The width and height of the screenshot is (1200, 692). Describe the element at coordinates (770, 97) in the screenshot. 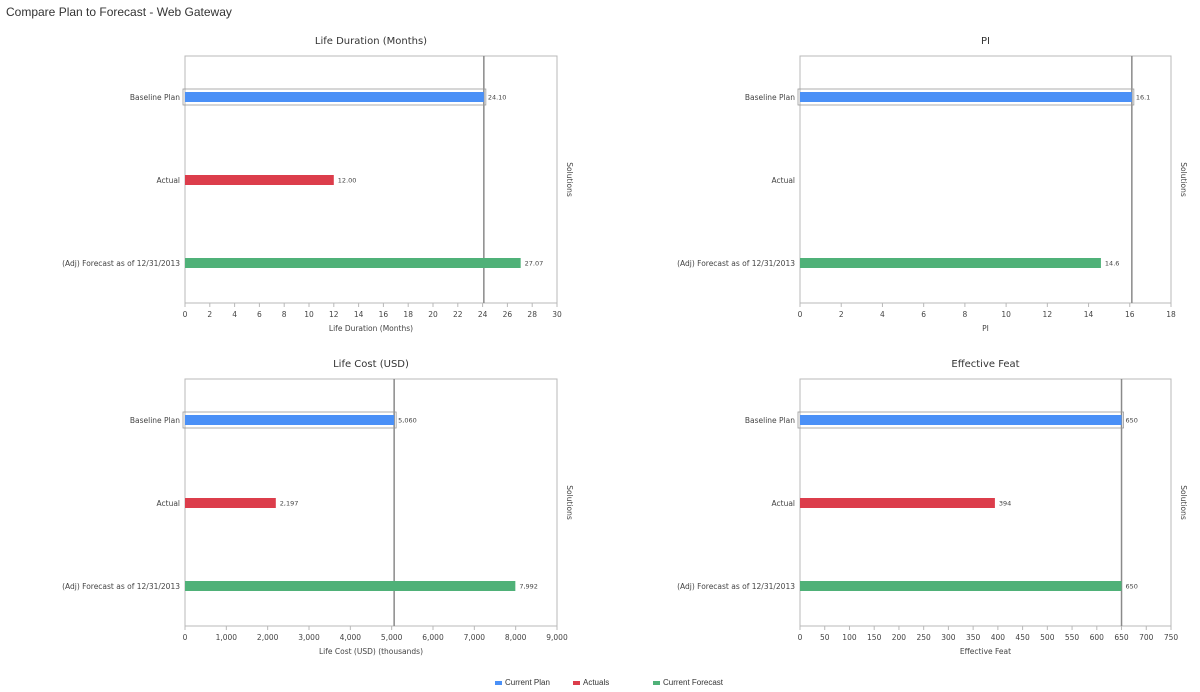

I see `chart-2-category-label-baseline-plan: Baseline Plan` at that location.